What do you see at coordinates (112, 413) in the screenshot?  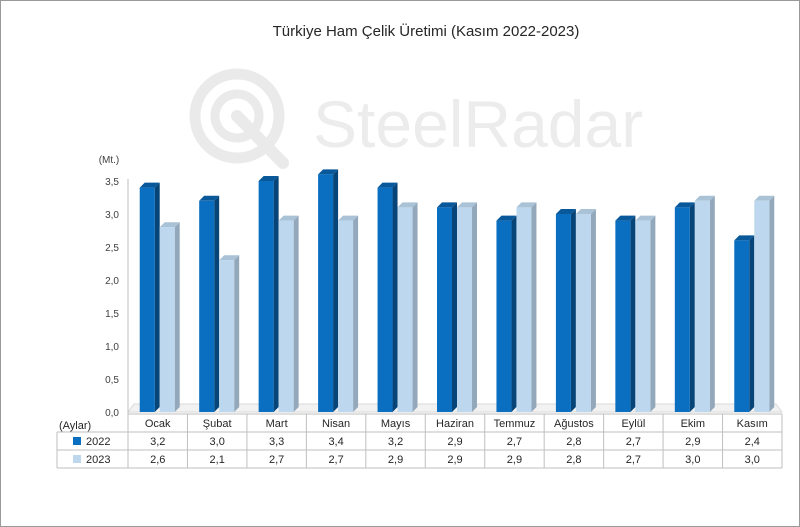 I see `y-tick-label: 0,0` at bounding box center [112, 413].